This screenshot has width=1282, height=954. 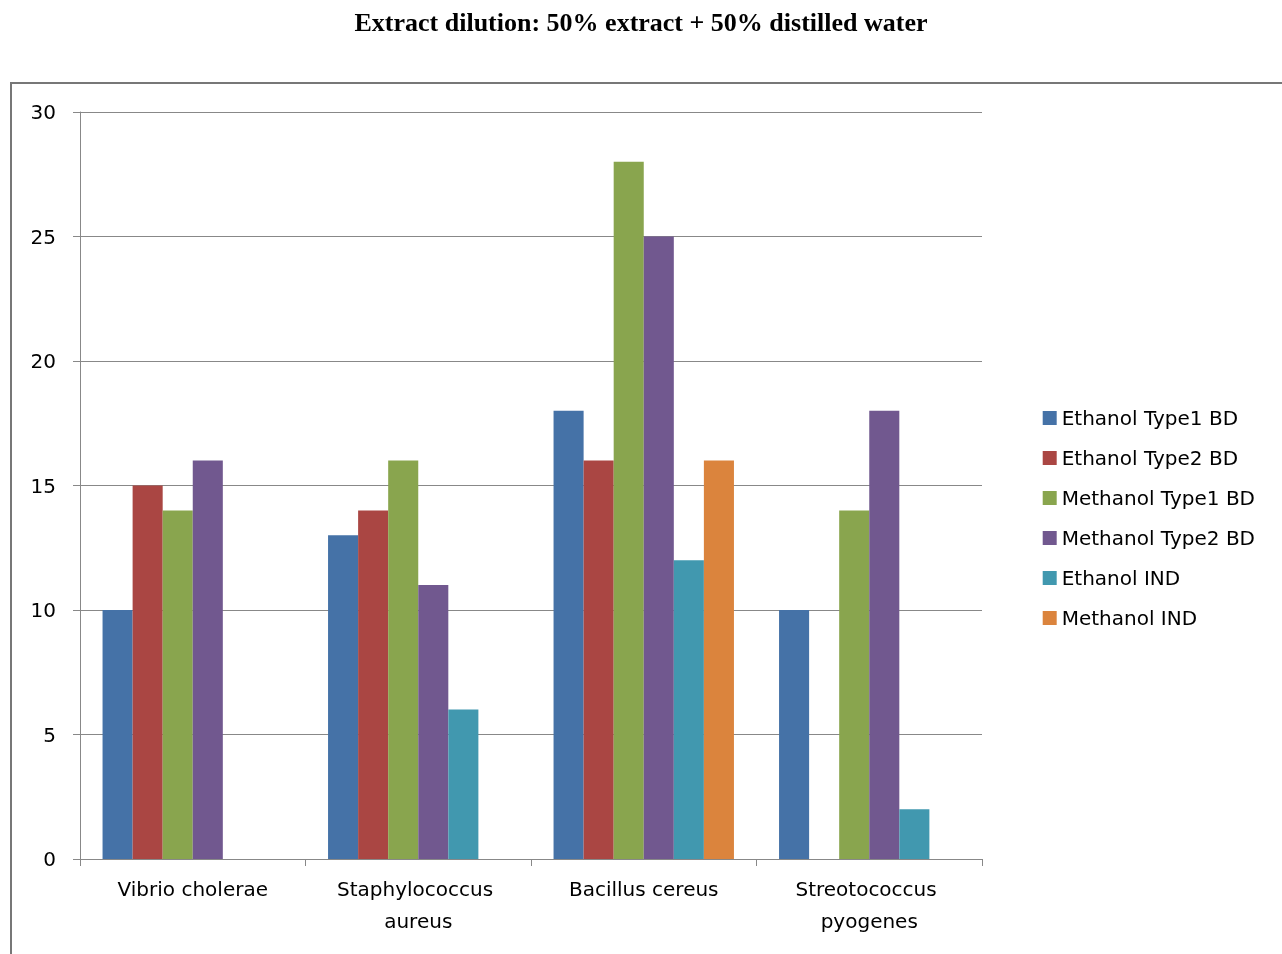 I want to click on x-tick-label: Vibrio cholerae, so click(x=192, y=889).